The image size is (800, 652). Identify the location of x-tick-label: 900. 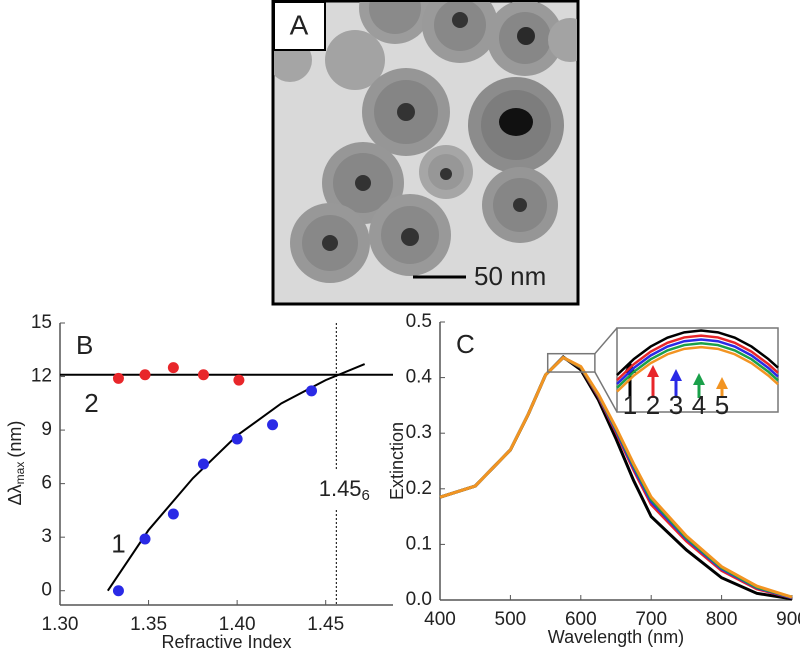
(788, 619).